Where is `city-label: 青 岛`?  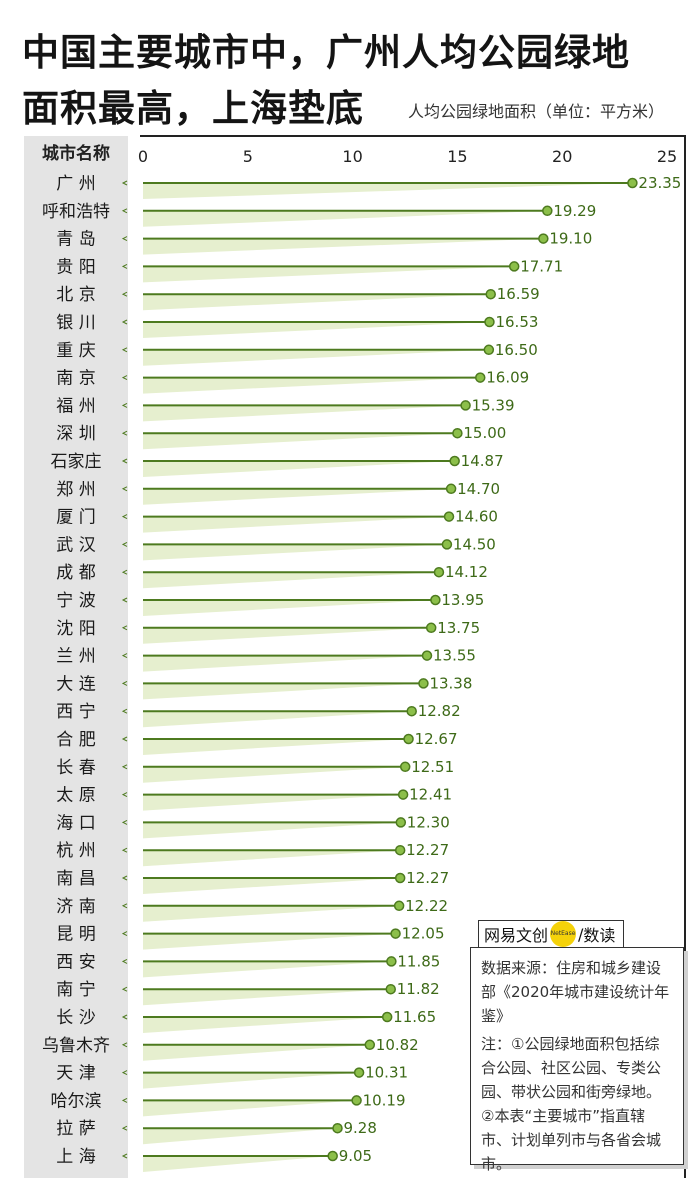
city-label: 青 岛 is located at coordinates (75, 240).